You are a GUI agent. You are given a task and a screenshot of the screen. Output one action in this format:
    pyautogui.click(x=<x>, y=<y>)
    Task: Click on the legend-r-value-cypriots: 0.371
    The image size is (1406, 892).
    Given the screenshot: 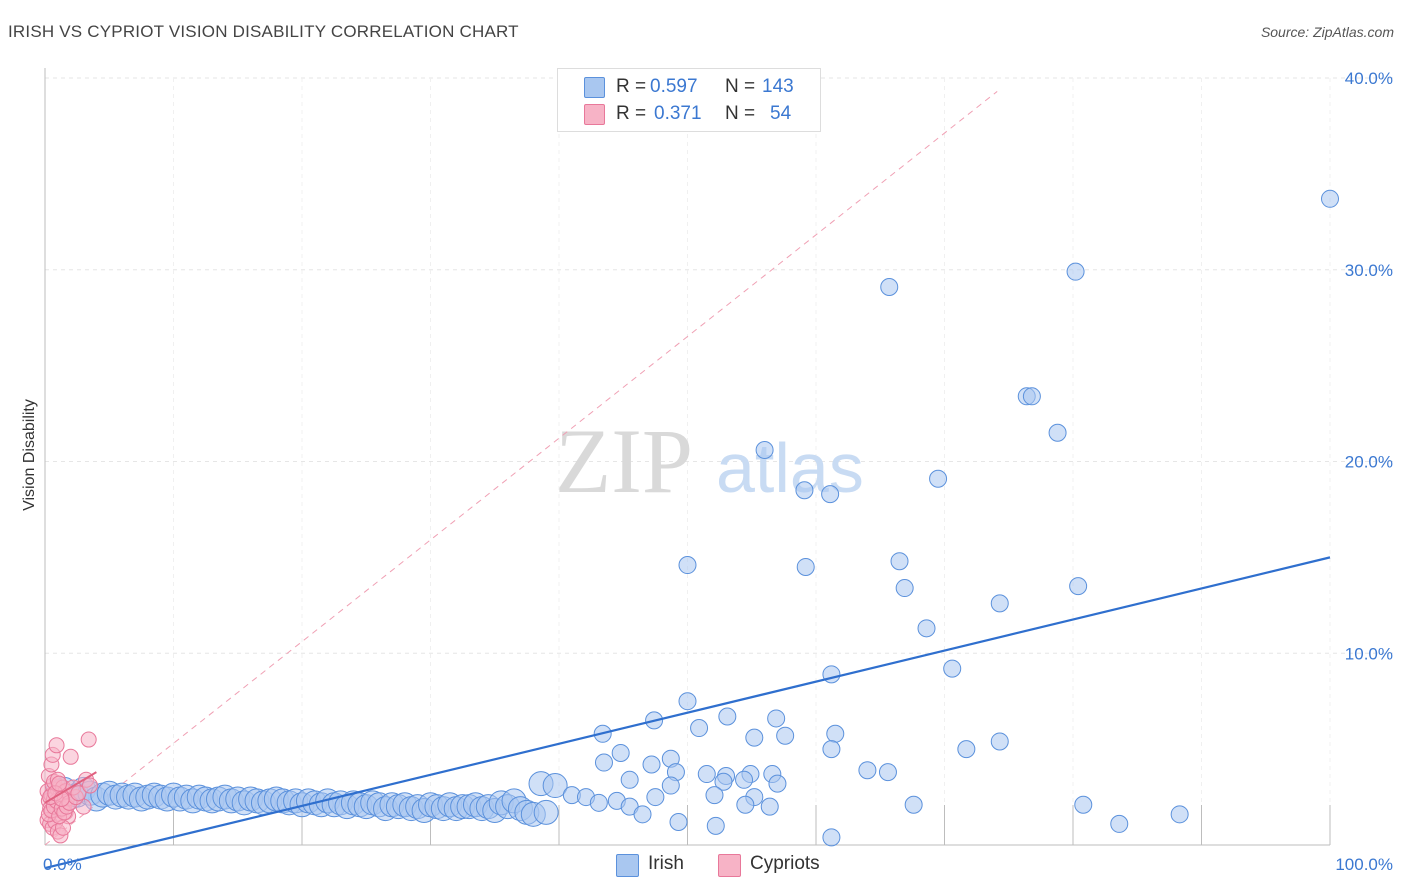 What is the action you would take?
    pyautogui.click(x=678, y=113)
    